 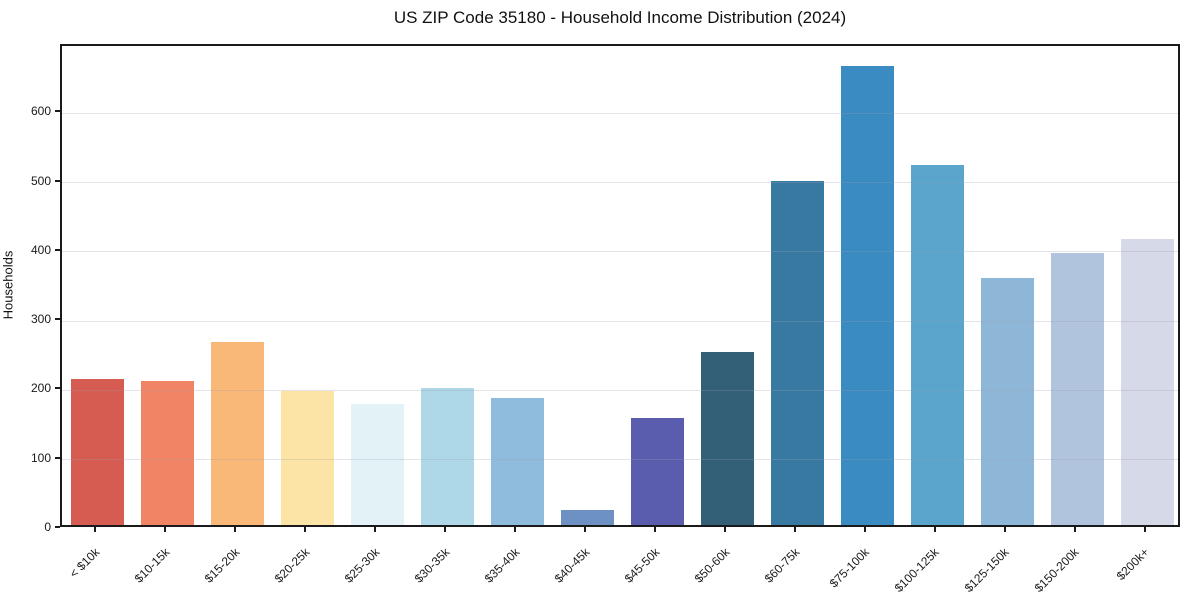 I want to click on y-axis-title-text: Households, so click(x=8, y=285).